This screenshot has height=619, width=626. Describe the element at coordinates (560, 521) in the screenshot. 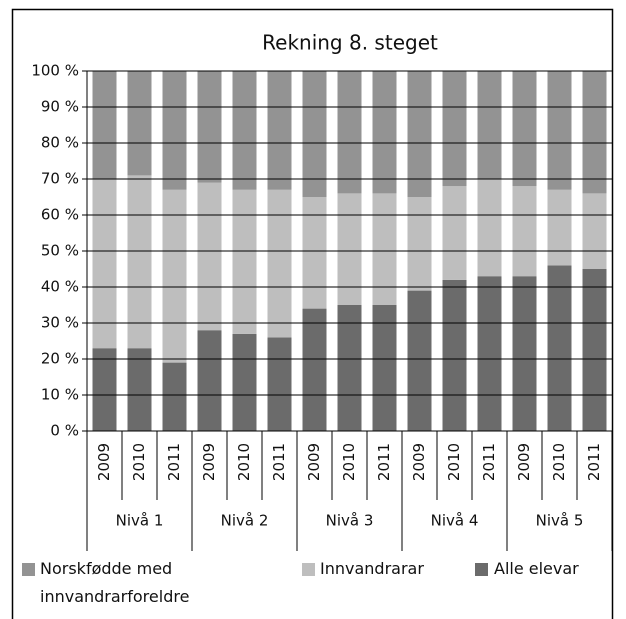

I see `group-label: Nivå 5` at that location.